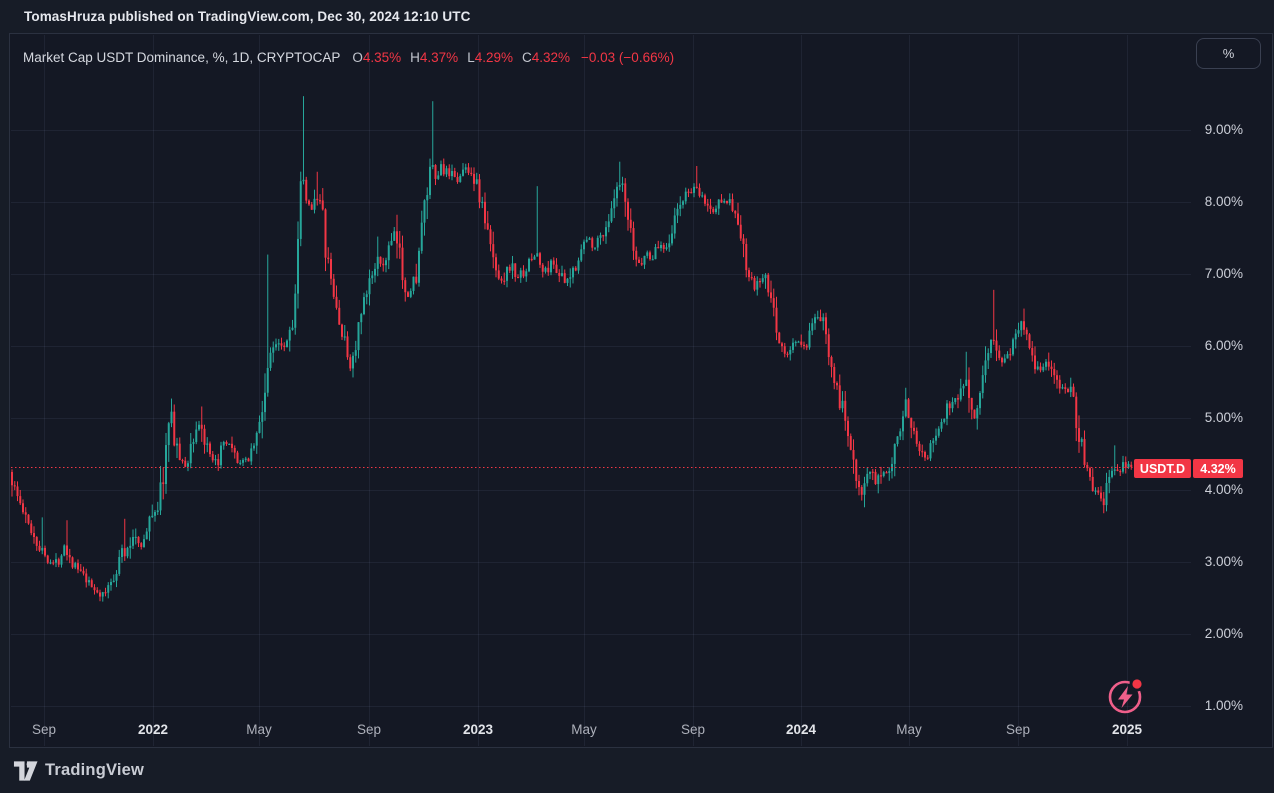 The width and height of the screenshot is (1274, 793). I want to click on low-key: L, so click(471, 57).